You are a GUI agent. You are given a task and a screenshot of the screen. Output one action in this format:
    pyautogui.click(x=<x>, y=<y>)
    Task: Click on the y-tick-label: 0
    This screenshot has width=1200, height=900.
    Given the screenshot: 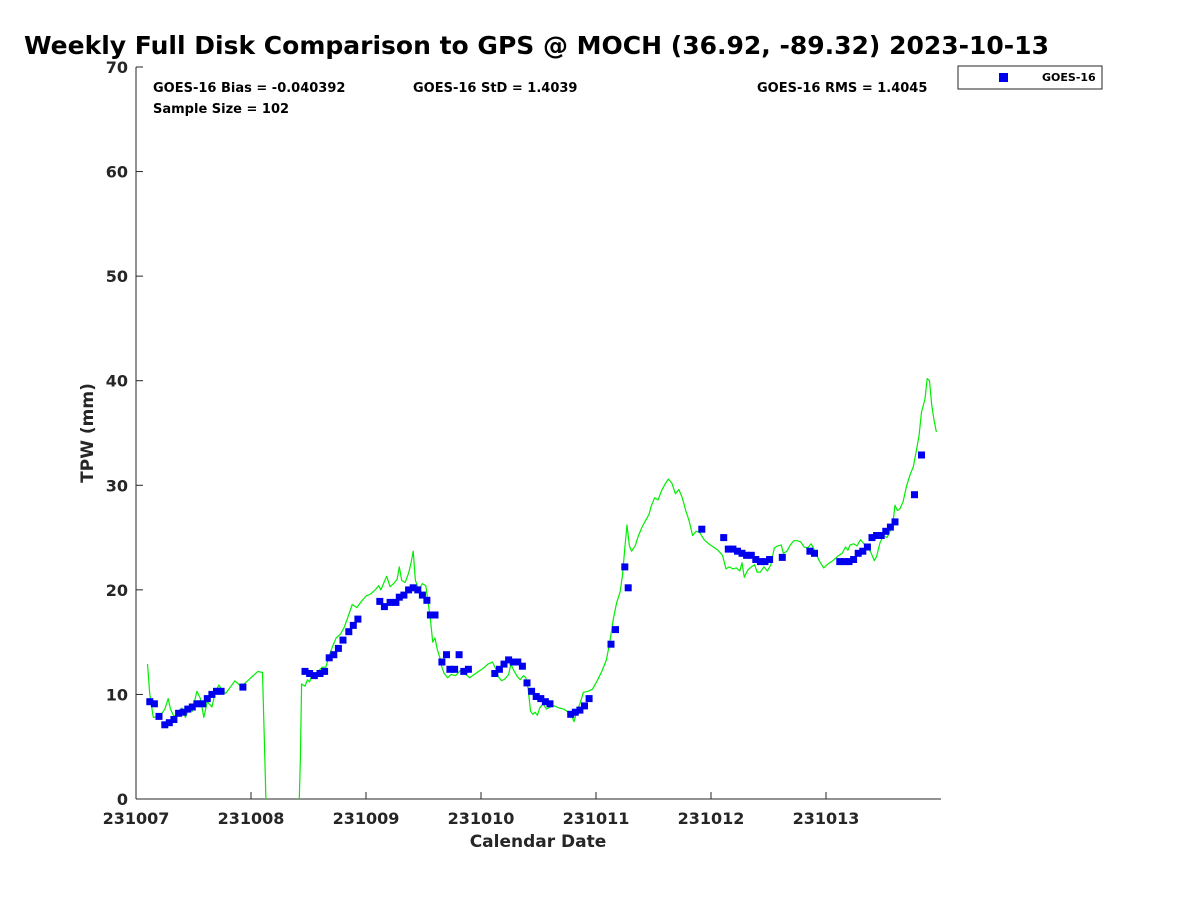 What is the action you would take?
    pyautogui.click(x=122, y=799)
    